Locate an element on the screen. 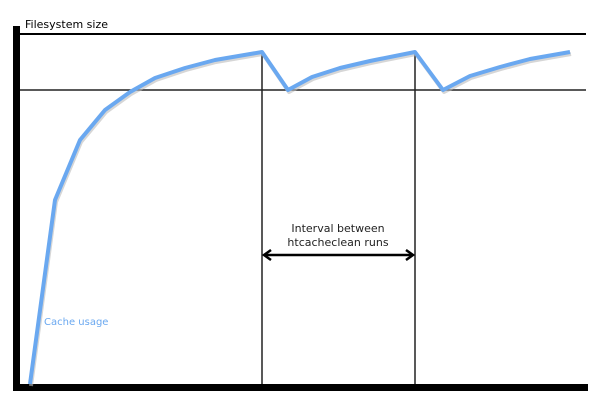 The image size is (600, 406). x-axis is located at coordinates (300, 387).